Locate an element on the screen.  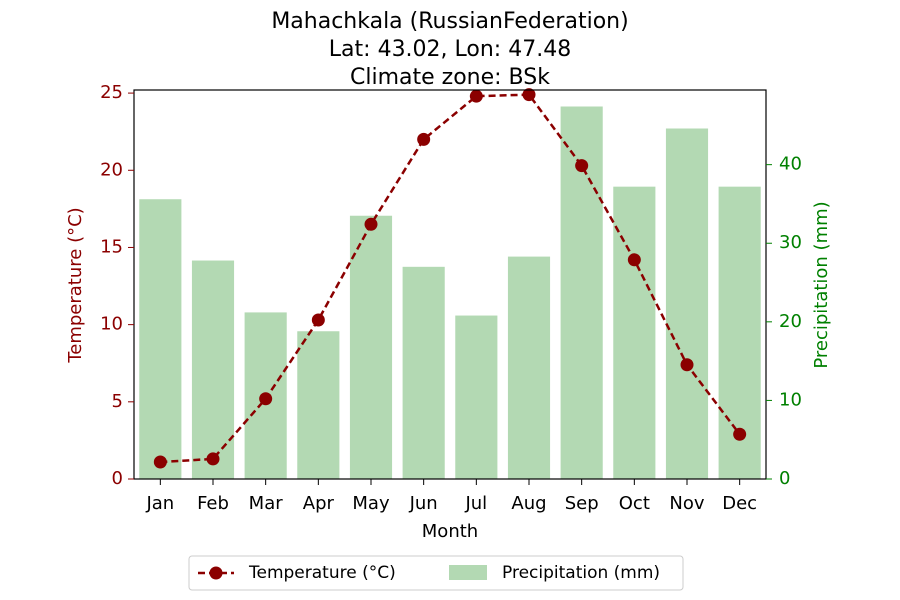
x-tick-label: Dec is located at coordinates (739, 503).